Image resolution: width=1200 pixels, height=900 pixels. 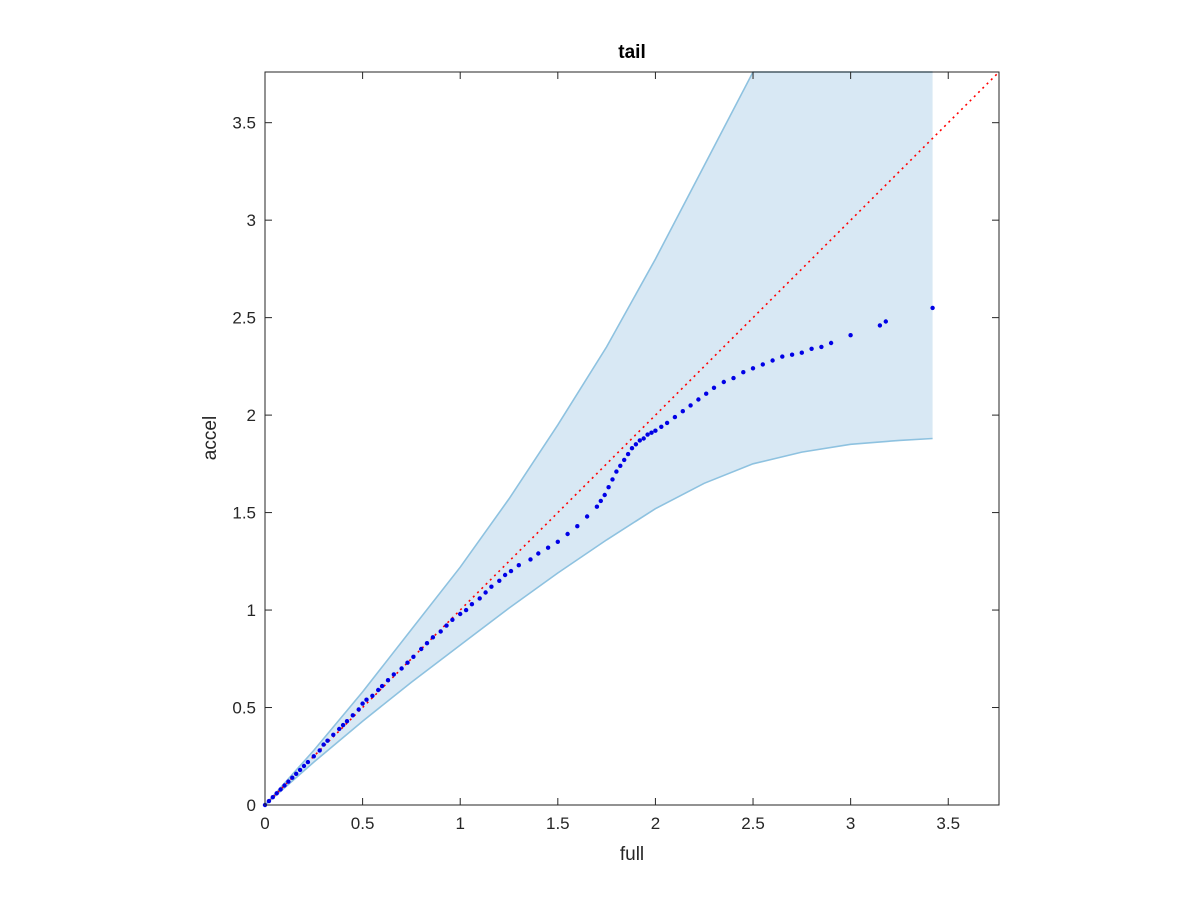 What do you see at coordinates (251, 610) in the screenshot?
I see `y-tick-label: 1` at bounding box center [251, 610].